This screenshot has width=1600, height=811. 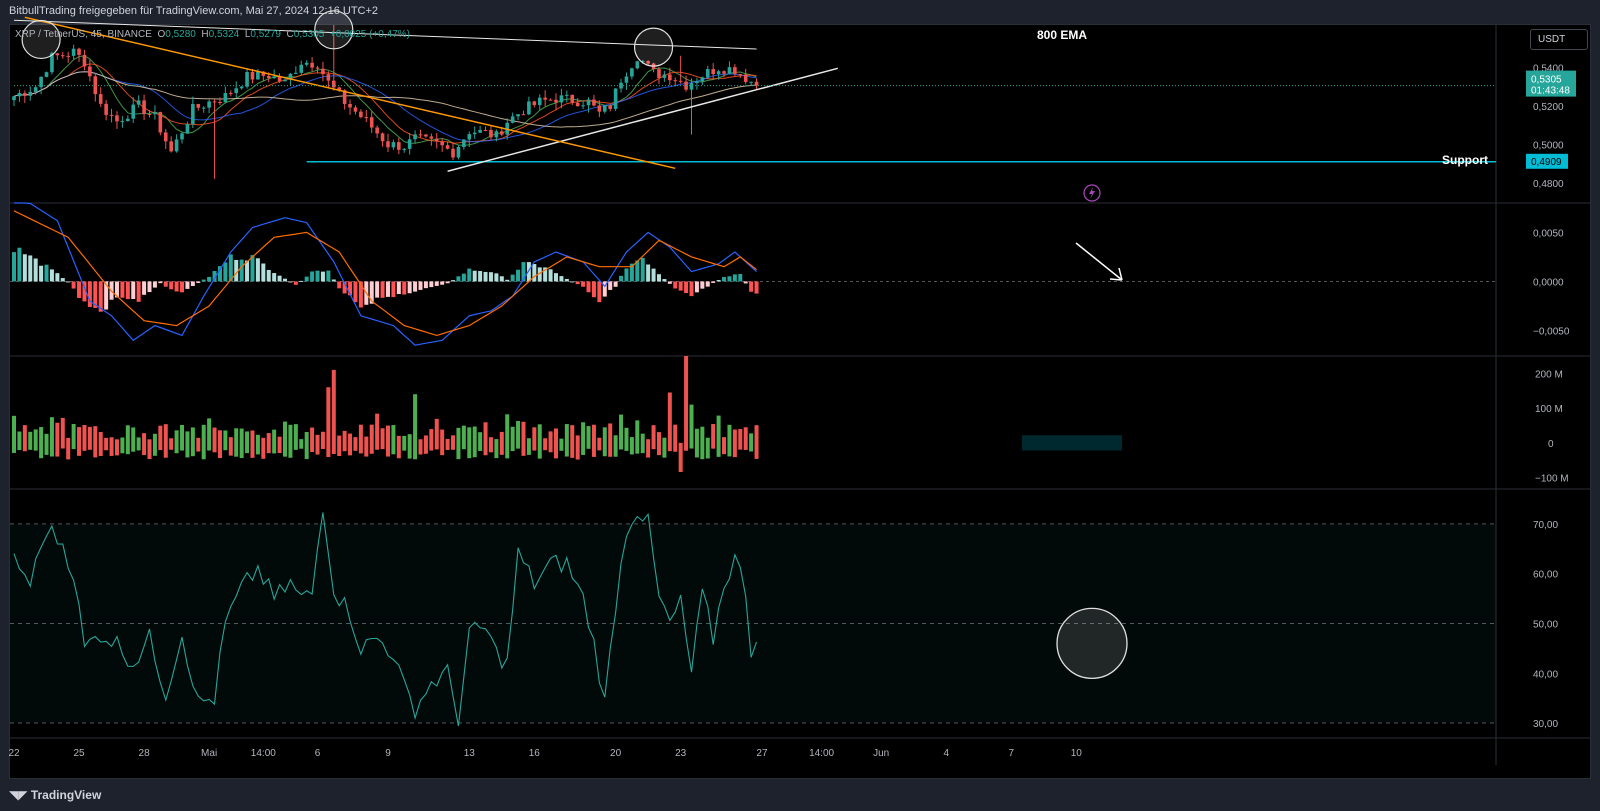 I want to click on footer: ◥◤ TradingView, so click(x=800, y=795).